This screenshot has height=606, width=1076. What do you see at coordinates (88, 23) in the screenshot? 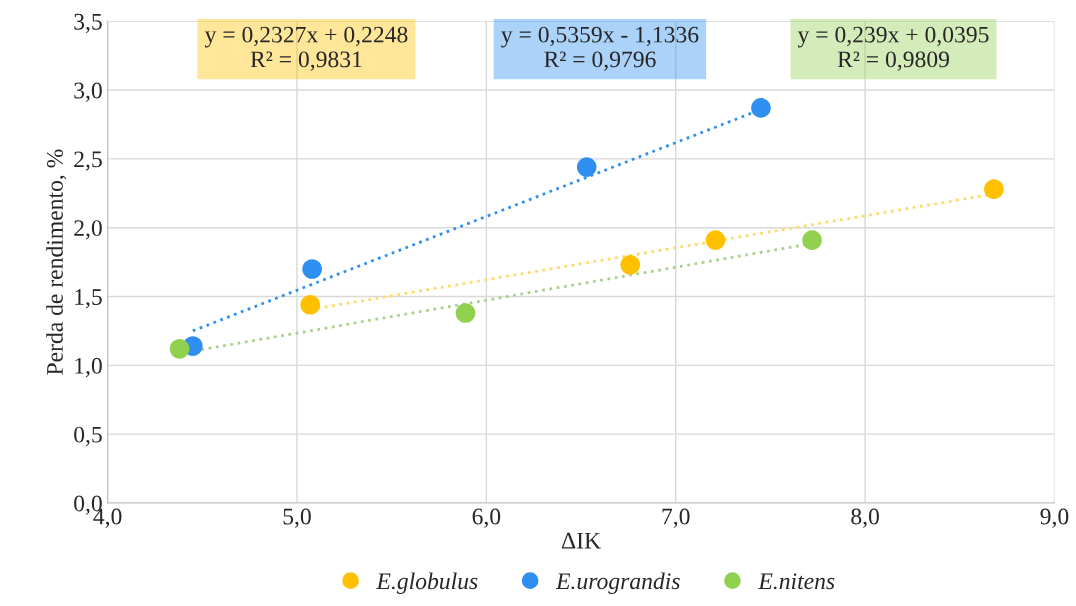
I see `y-tick-label: 3,5` at bounding box center [88, 23].